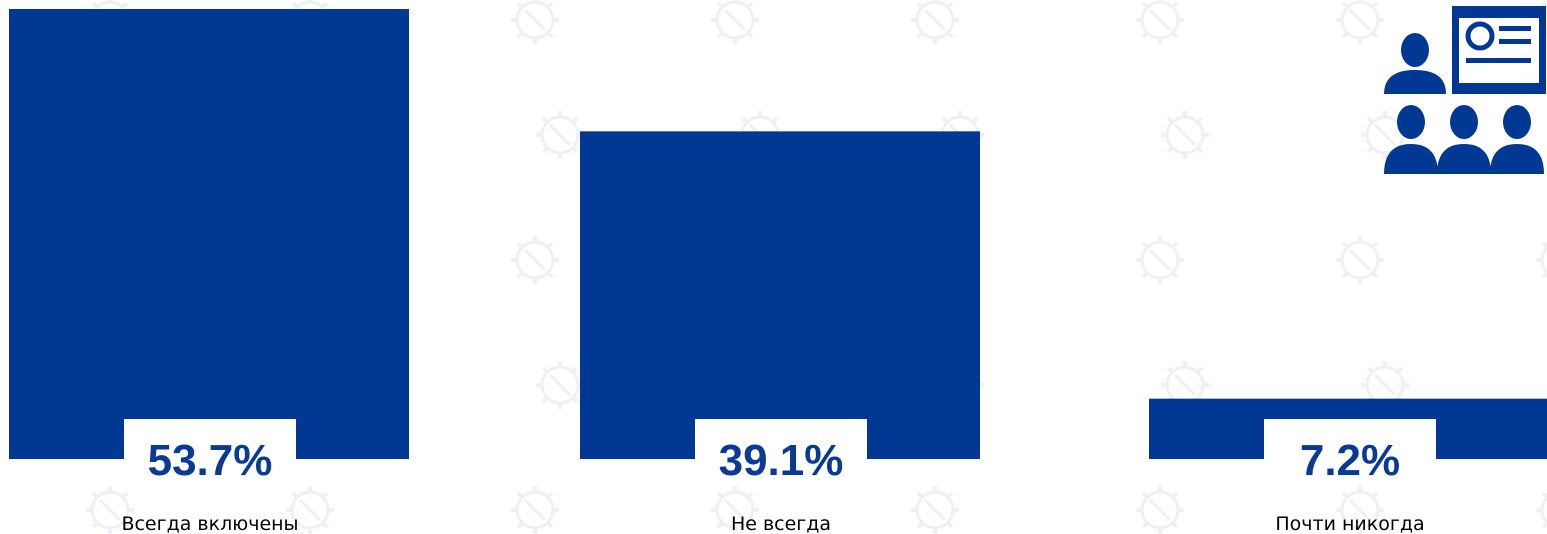 This screenshot has height=534, width=1547. Describe the element at coordinates (209, 523) in the screenshot. I see `category-label: Всегда включены` at that location.